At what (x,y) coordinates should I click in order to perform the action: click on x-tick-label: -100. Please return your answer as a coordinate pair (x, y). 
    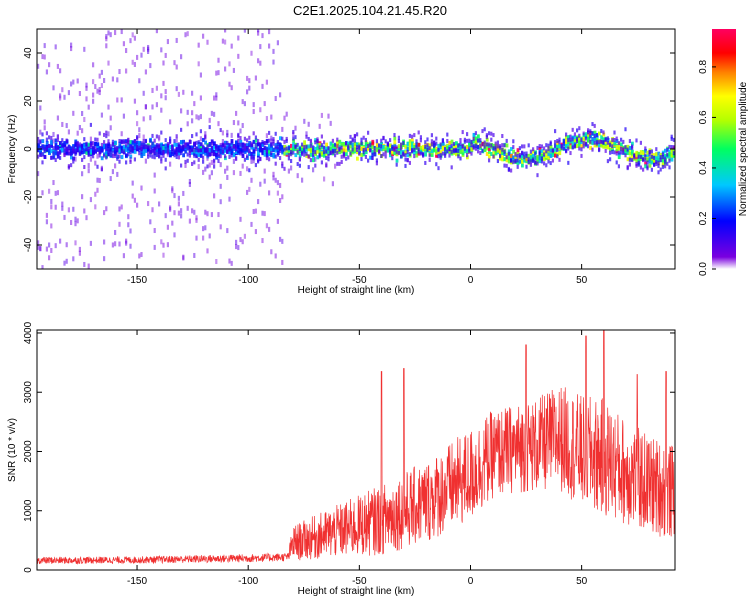
    Looking at the image, I should click on (248, 581).